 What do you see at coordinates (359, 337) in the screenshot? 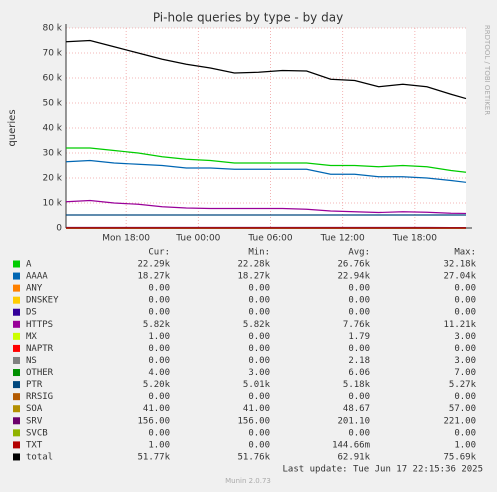
I see `legend-value: 1.79` at bounding box center [359, 337].